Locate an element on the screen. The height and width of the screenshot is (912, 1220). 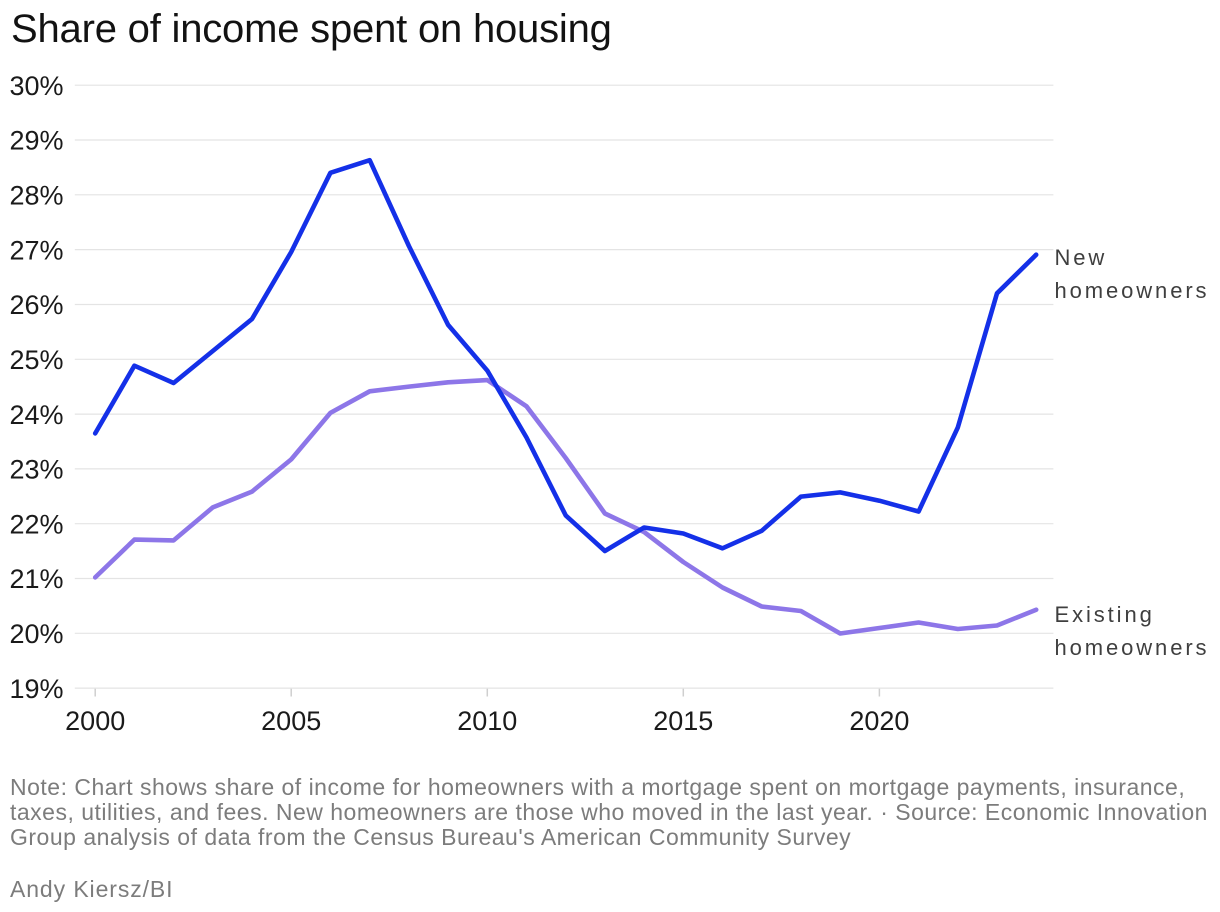
svg-text: 28% is located at coordinates (36, 196).